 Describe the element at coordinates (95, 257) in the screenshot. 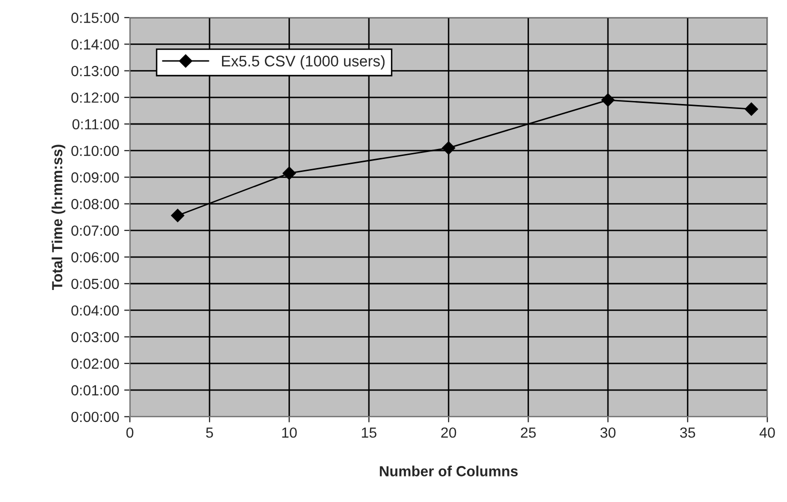

I see `y-tick-label: 0:06:00` at that location.